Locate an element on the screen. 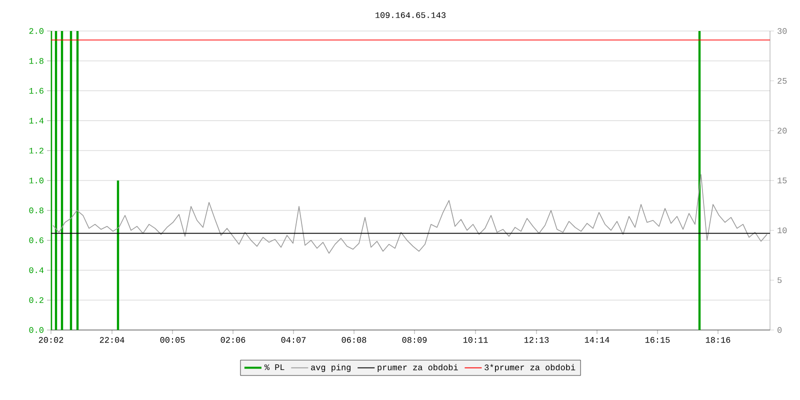 The height and width of the screenshot is (400, 800). x-tick-label: 04:07 is located at coordinates (293, 340).